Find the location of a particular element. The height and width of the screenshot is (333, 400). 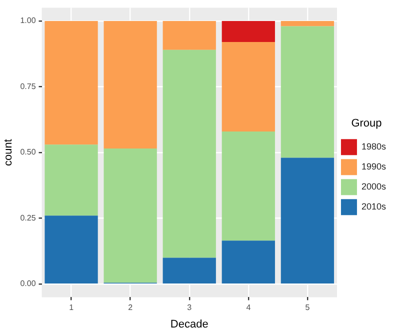

y-tick-label: 0.25 is located at coordinates (28, 217).